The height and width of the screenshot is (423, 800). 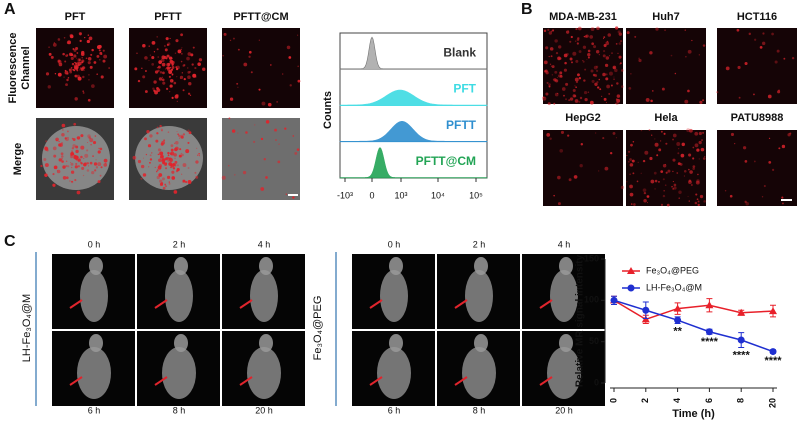 I want to click on x-tick-label: 8, so click(x=741, y=400).